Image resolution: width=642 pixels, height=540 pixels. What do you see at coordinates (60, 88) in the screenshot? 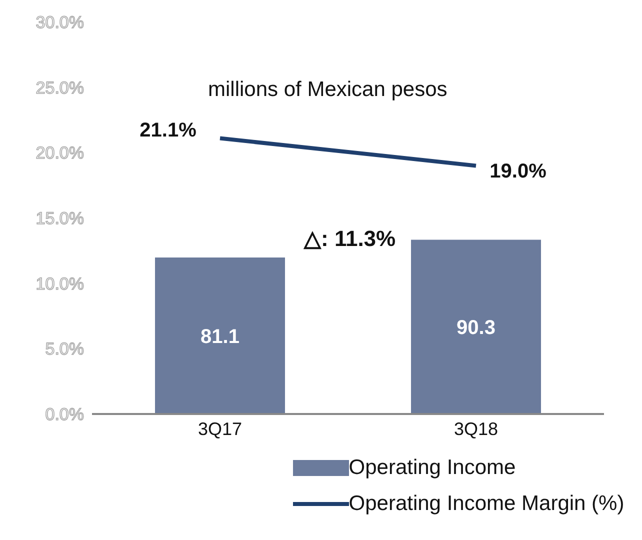
I see `y-tick-label: 25.0%` at bounding box center [60, 88].